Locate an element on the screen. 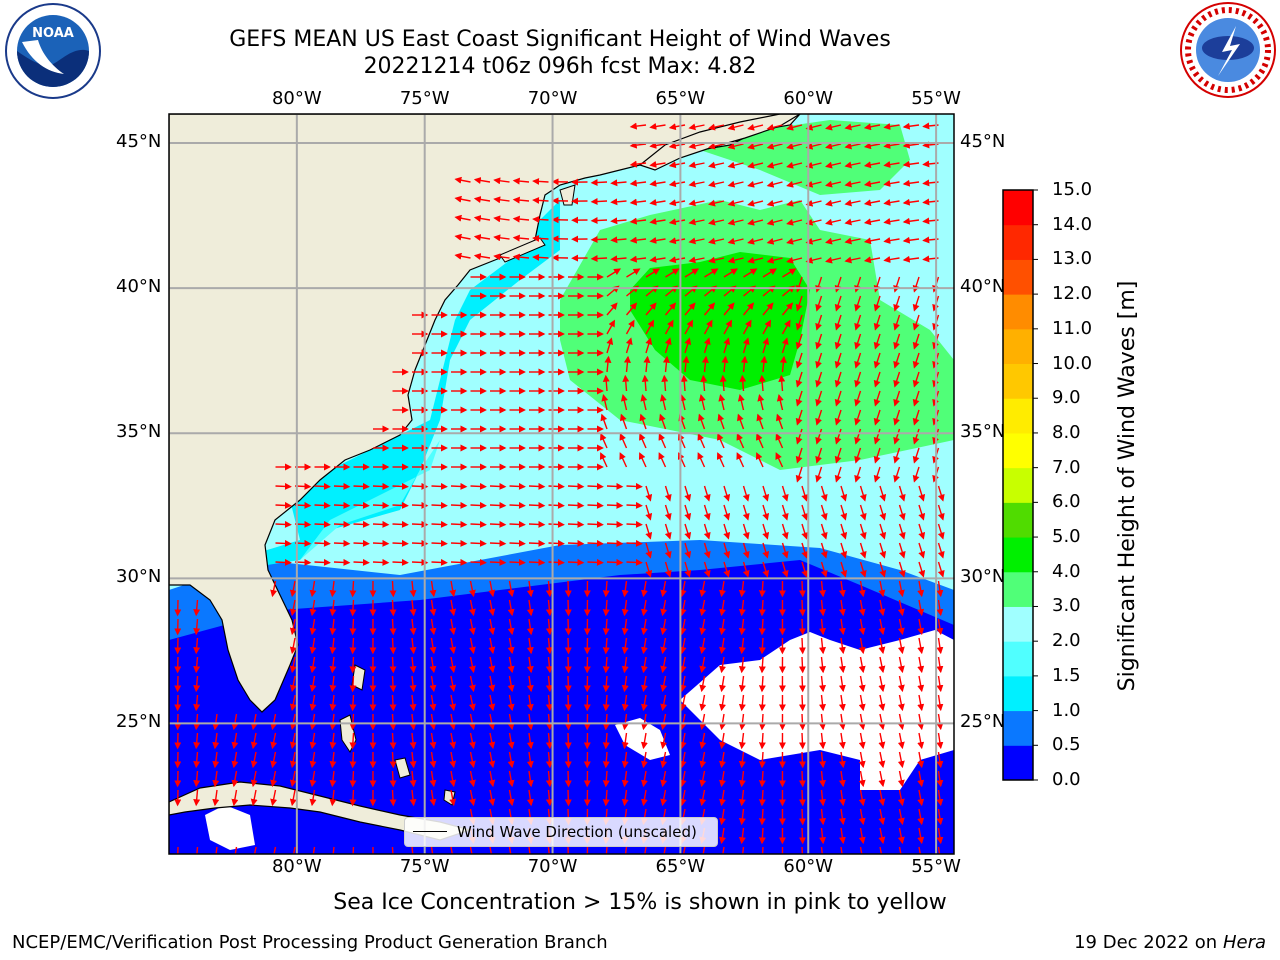 This screenshot has height=960, width=1280. colorbar-tick-label: 0.5 is located at coordinates (1066, 745).